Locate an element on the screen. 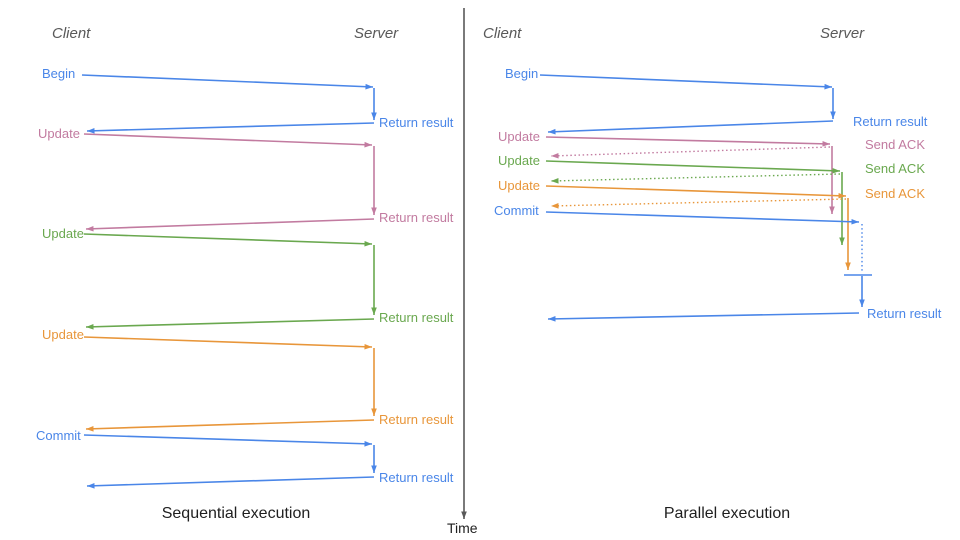 The width and height of the screenshot is (960, 540). update1-ack-line is located at coordinates (690, 152).